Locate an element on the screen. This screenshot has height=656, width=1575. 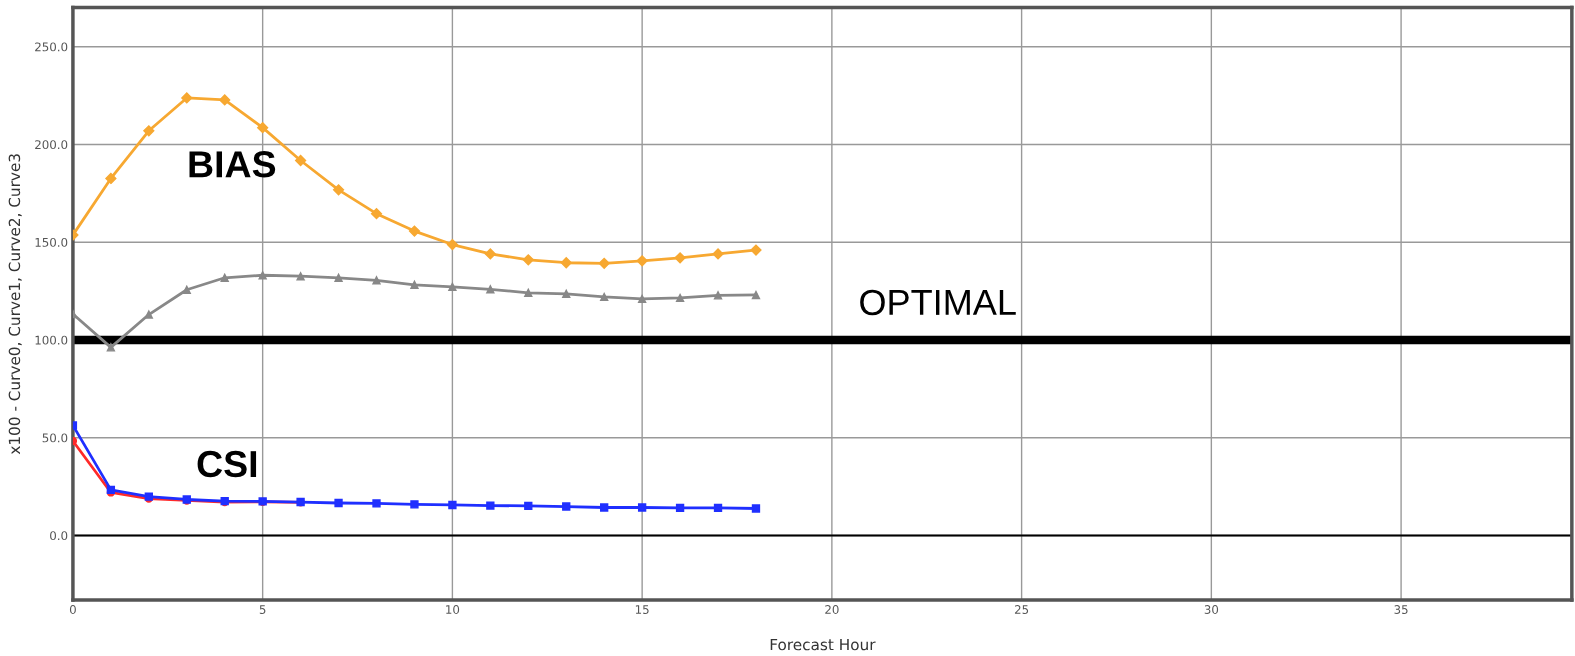
y-tick-label: 100.0 is located at coordinates (51, 340).